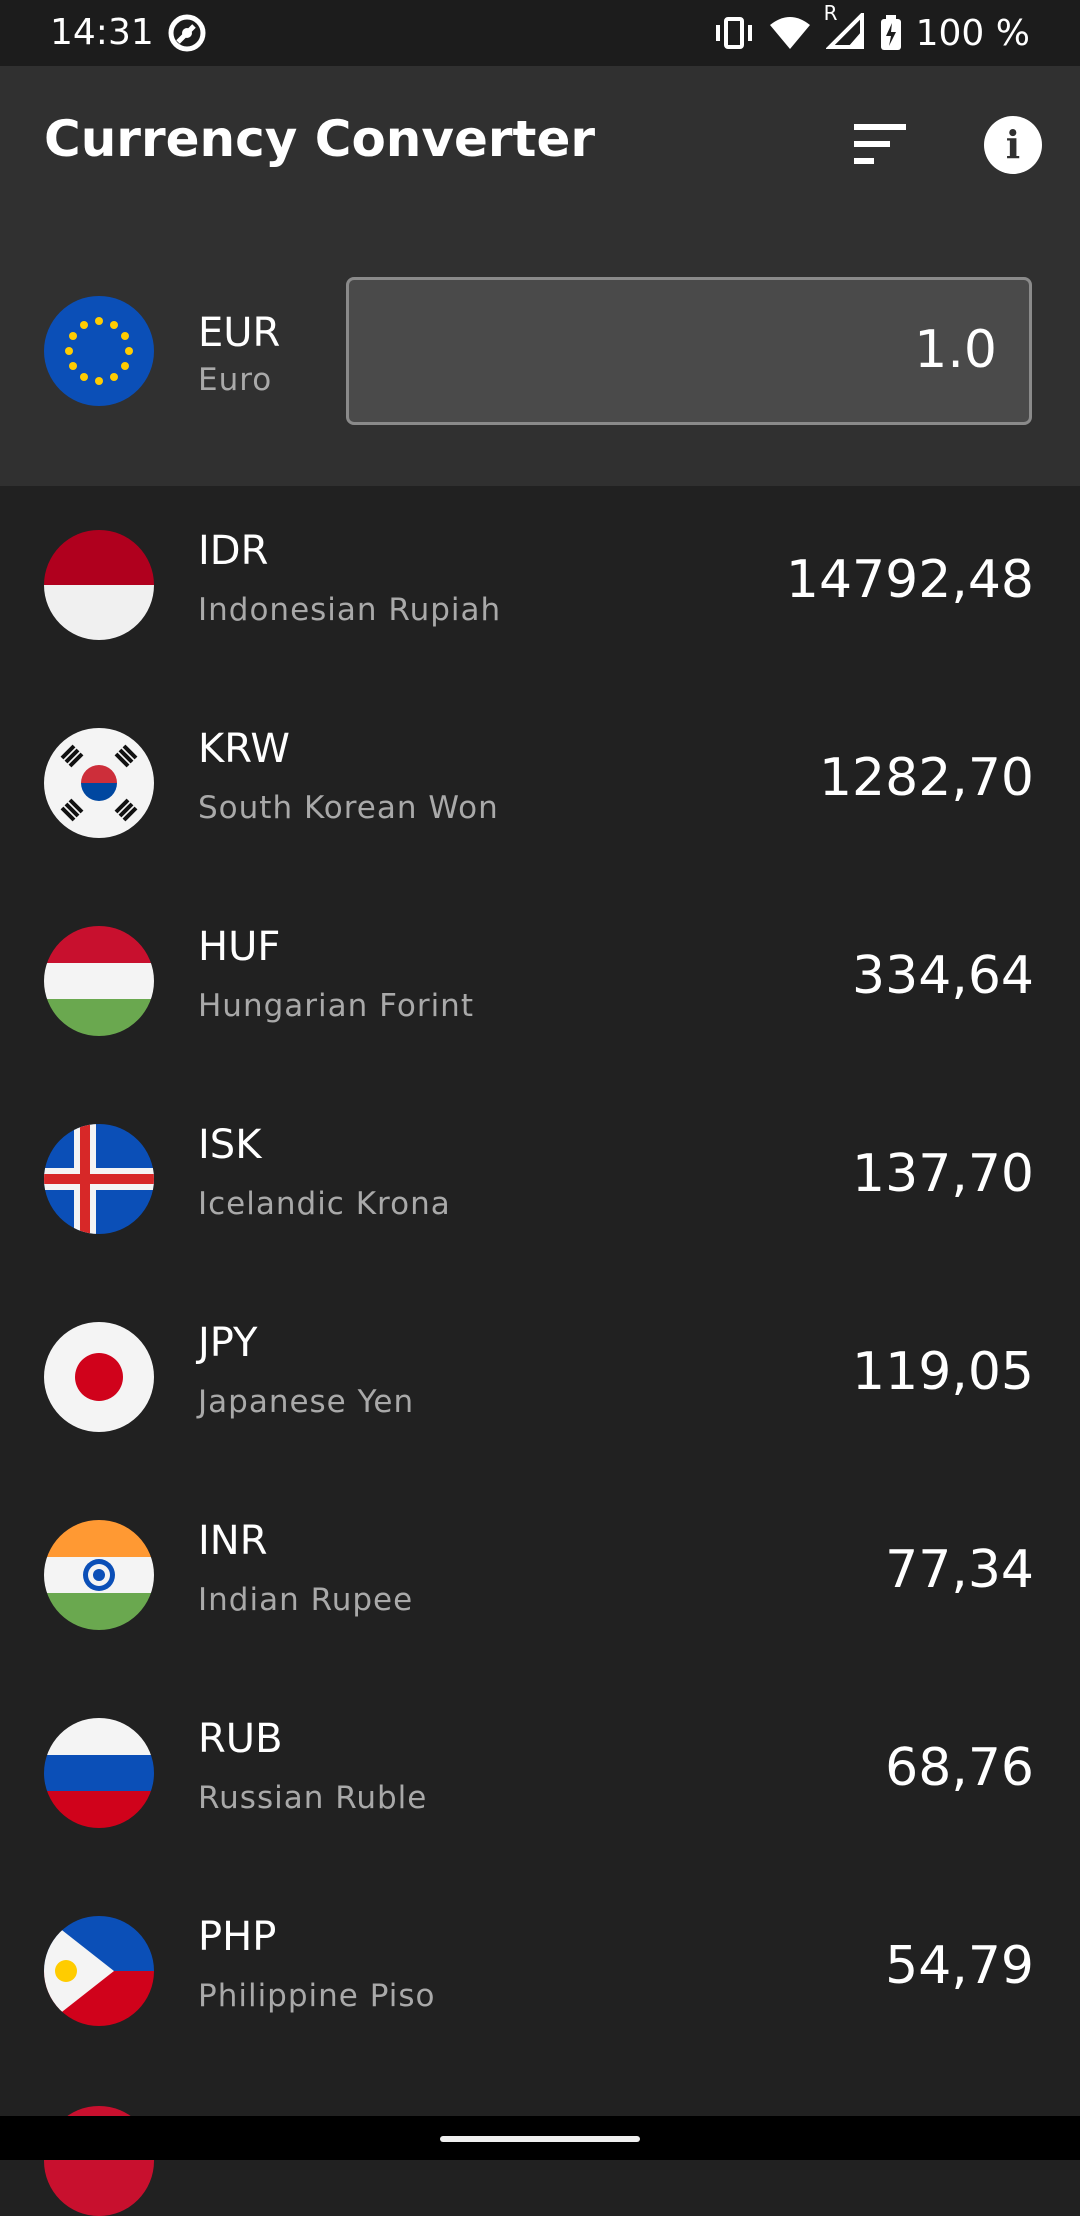 The width and height of the screenshot is (1080, 2216). What do you see at coordinates (187, 33) in the screenshot?
I see `app-notification-icon` at bounding box center [187, 33].